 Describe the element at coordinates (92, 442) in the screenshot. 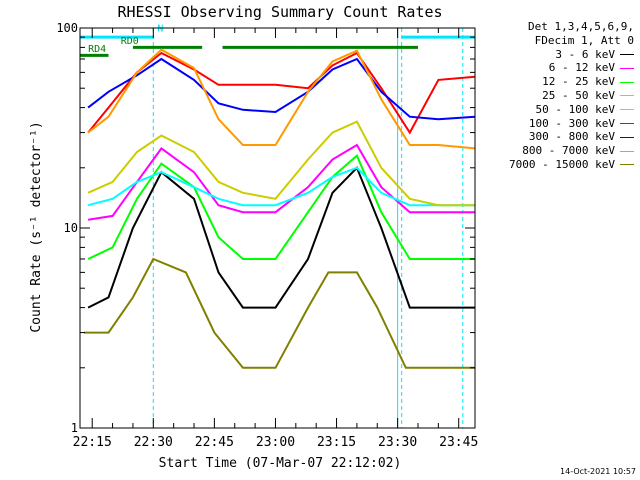

I see `x-tick-label-0: 22:15` at that location.